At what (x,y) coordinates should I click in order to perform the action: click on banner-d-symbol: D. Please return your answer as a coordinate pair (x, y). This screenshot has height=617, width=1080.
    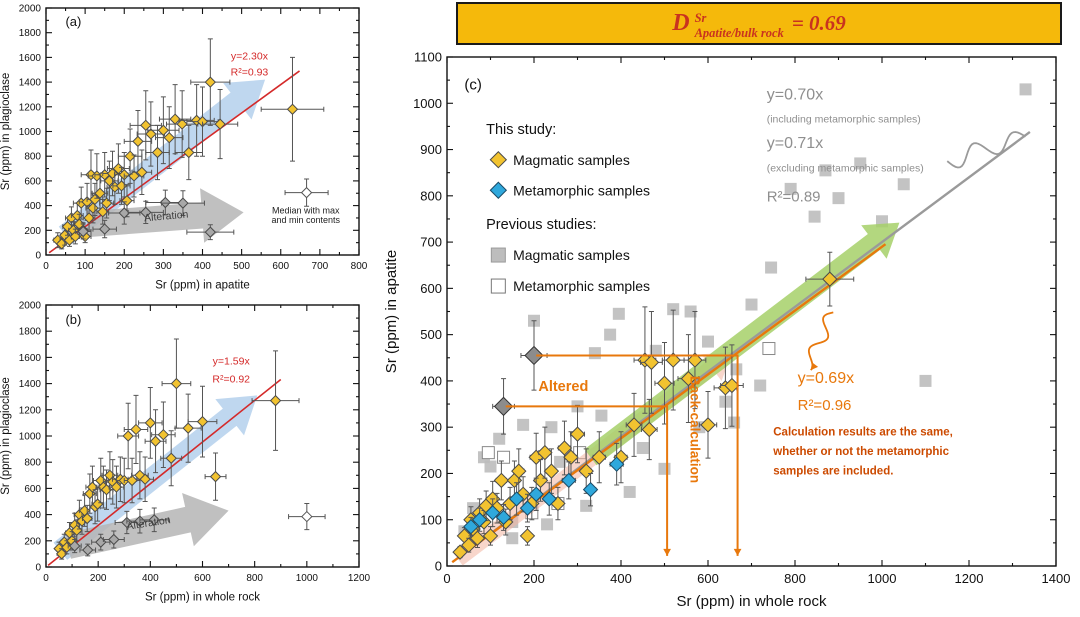
    Looking at the image, I should click on (681, 23).